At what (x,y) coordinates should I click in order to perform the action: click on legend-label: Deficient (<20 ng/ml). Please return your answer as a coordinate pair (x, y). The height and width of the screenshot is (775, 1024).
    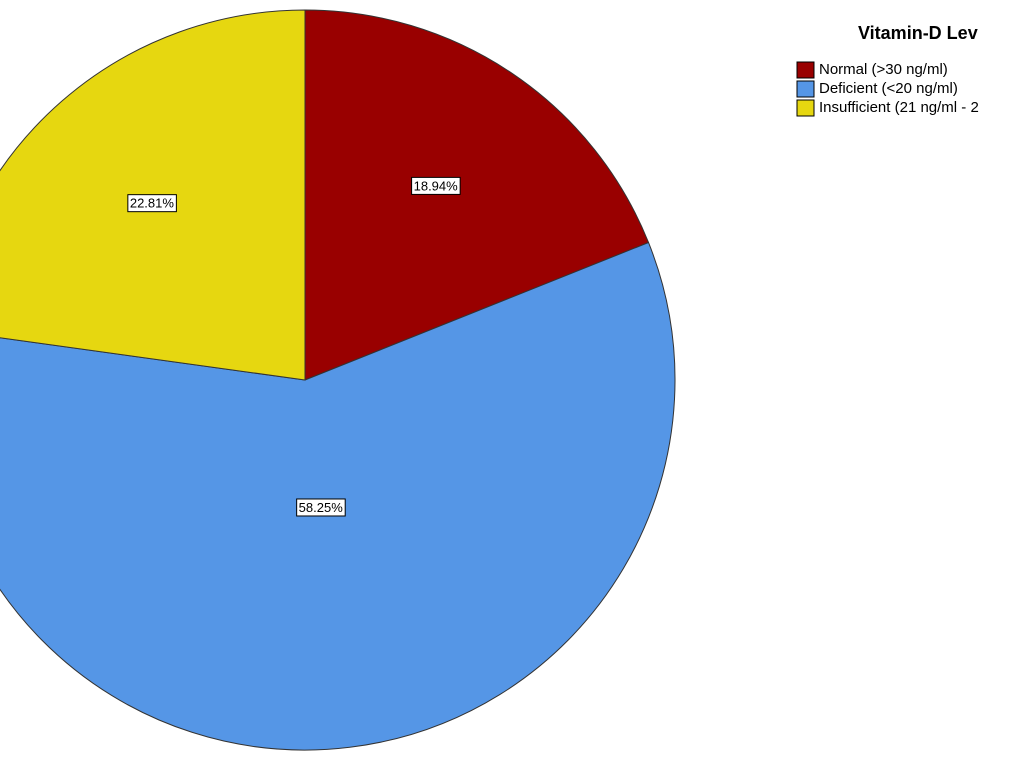
    Looking at the image, I should click on (888, 88).